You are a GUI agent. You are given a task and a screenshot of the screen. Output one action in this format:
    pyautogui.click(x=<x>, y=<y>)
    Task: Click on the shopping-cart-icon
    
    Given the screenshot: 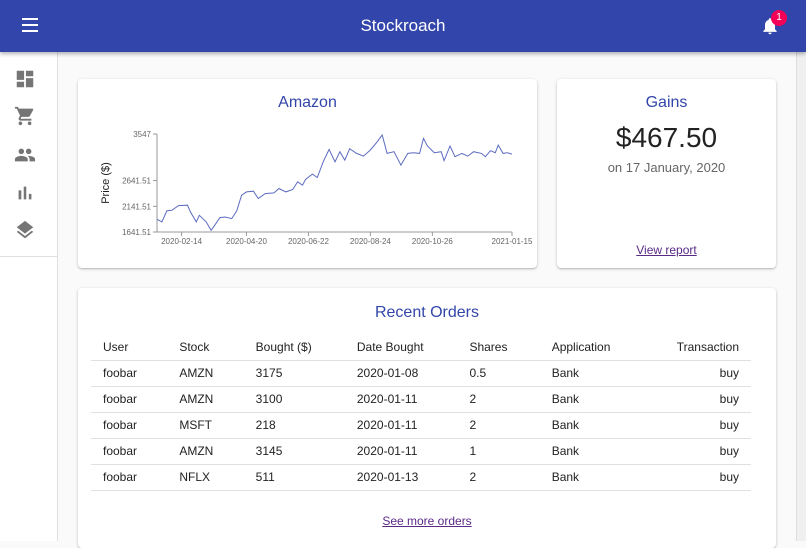 What is the action you would take?
    pyautogui.click(x=25, y=116)
    